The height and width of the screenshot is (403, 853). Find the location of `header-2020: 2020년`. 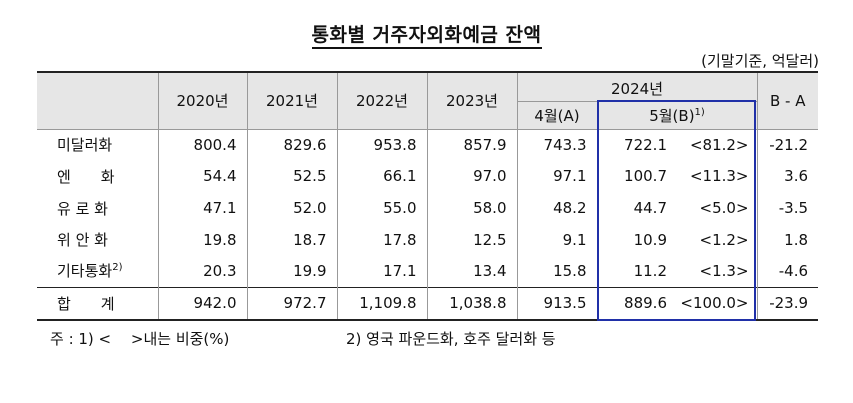

header-2020: 2020년 is located at coordinates (202, 100).